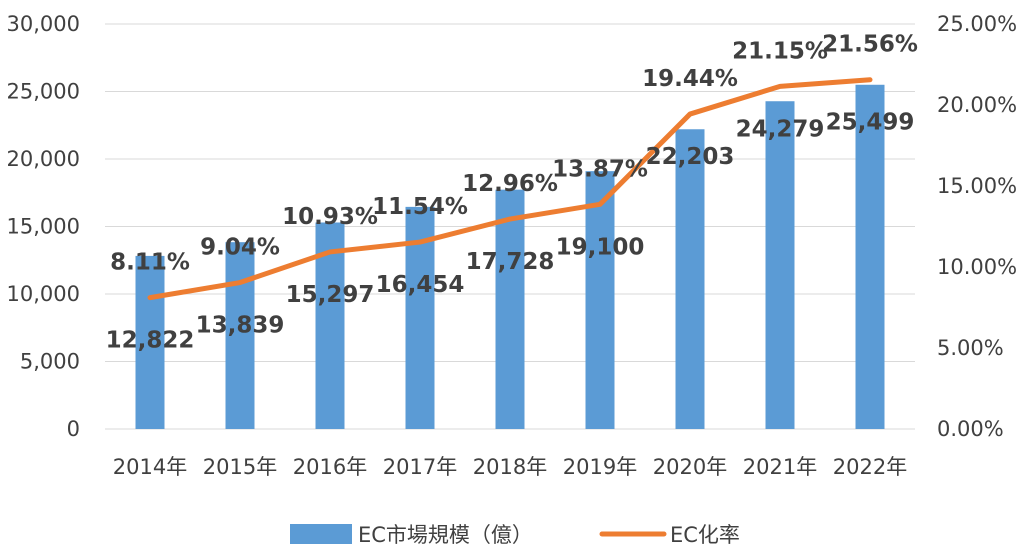  I want to click on bar-value-label: 19,100, so click(600, 247).